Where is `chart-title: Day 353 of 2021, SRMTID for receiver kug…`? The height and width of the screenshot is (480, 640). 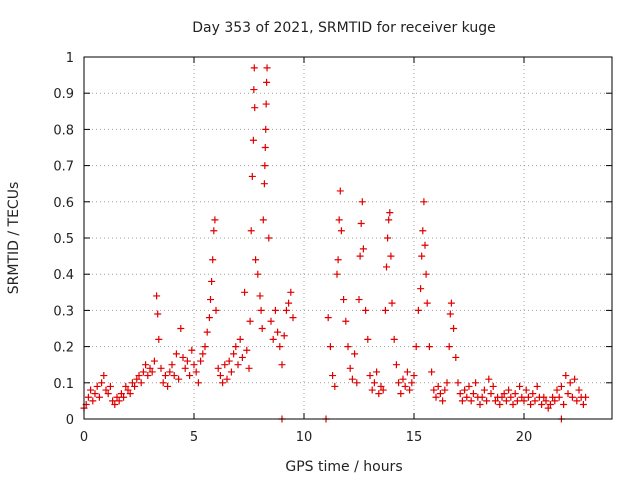
chart-title: Day 353 of 2021, SRMTID for receiver kug… is located at coordinates (343, 28).